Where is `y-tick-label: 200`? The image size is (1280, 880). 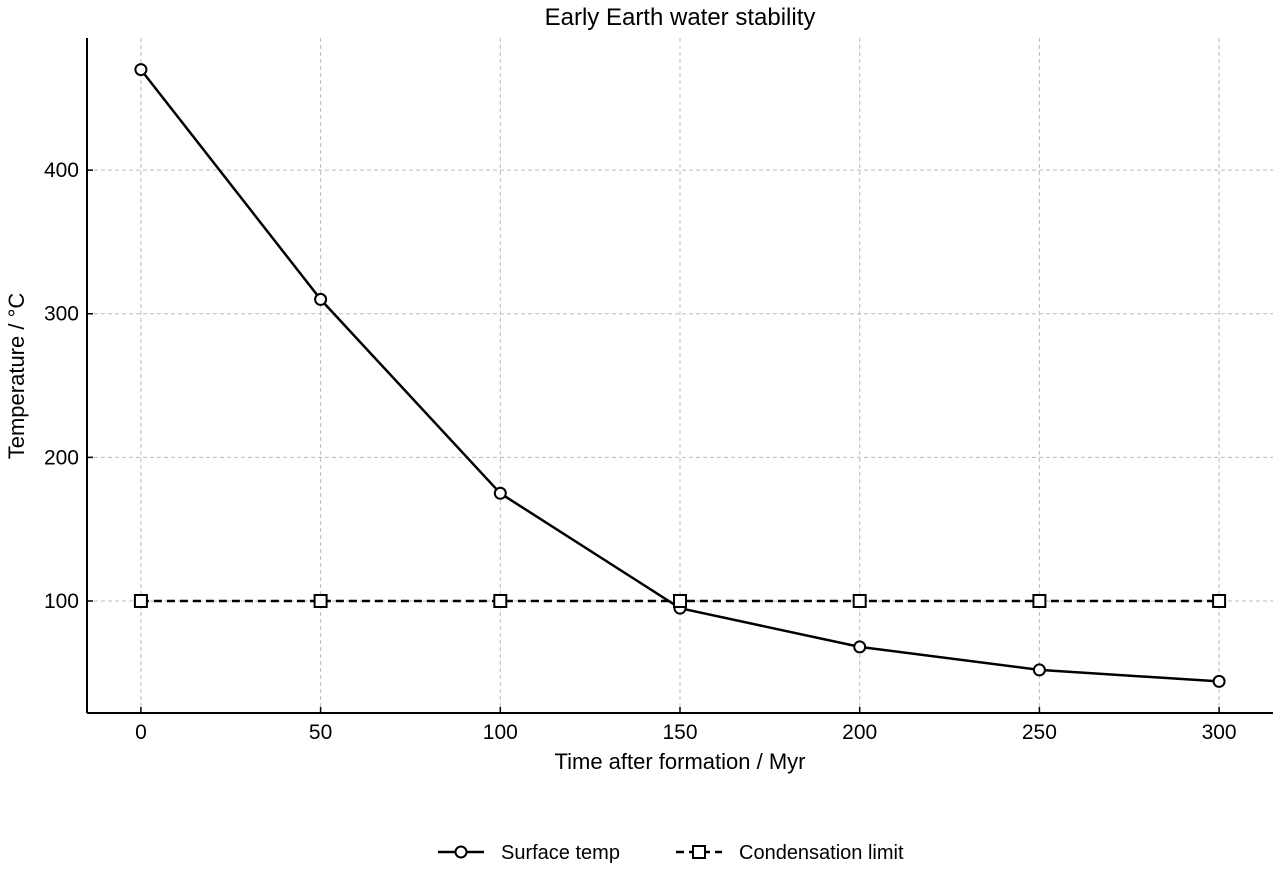 y-tick-label: 200 is located at coordinates (61, 457).